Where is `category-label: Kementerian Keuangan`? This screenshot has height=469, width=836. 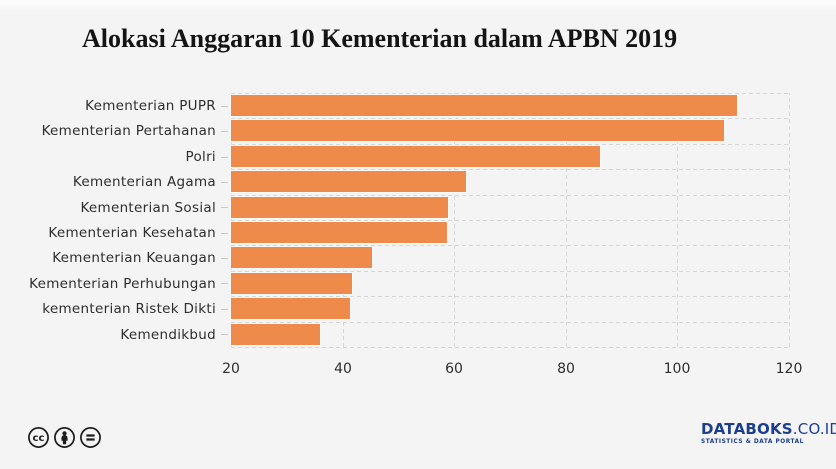 category-label: Kementerian Keuangan is located at coordinates (134, 257).